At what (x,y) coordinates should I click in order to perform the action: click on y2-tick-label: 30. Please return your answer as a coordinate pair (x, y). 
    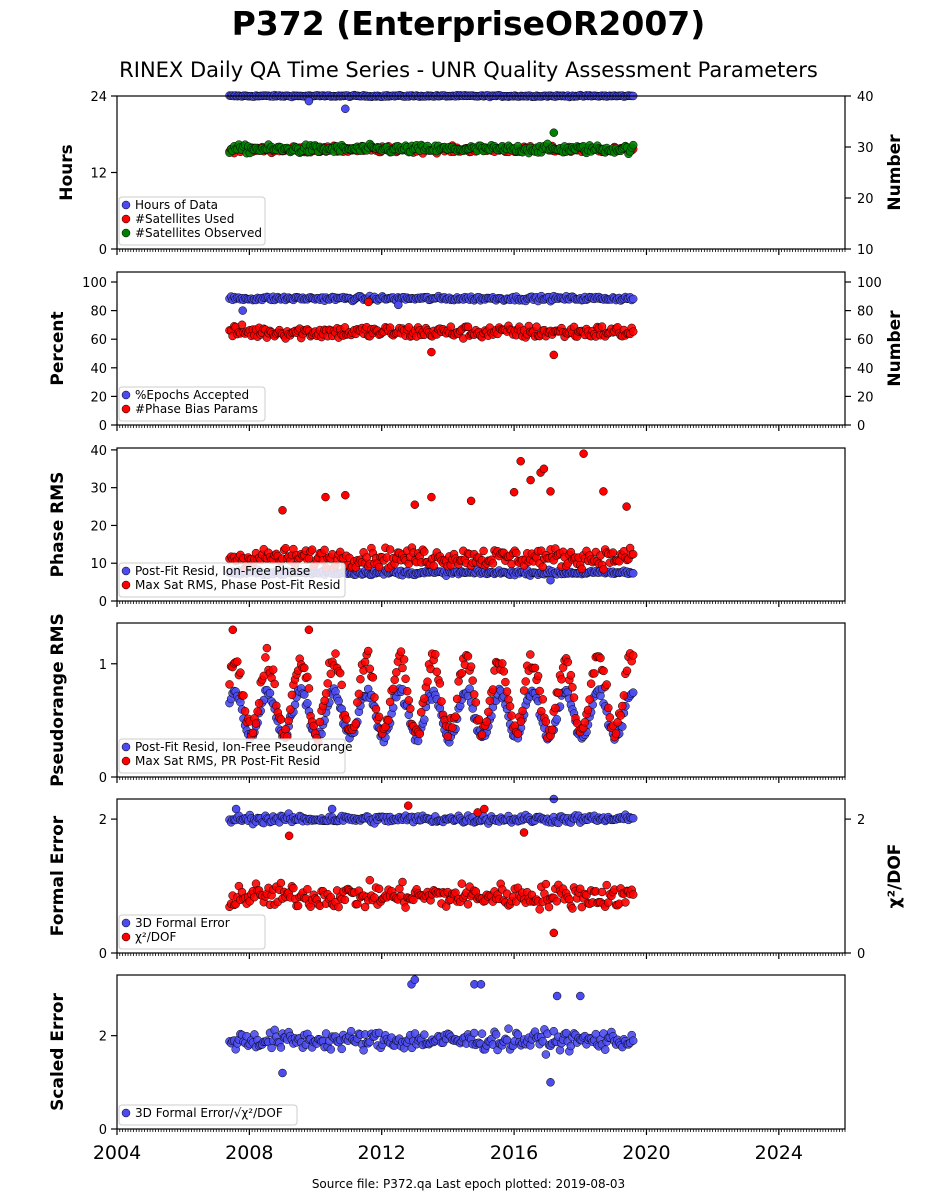
    Looking at the image, I should click on (865, 148).